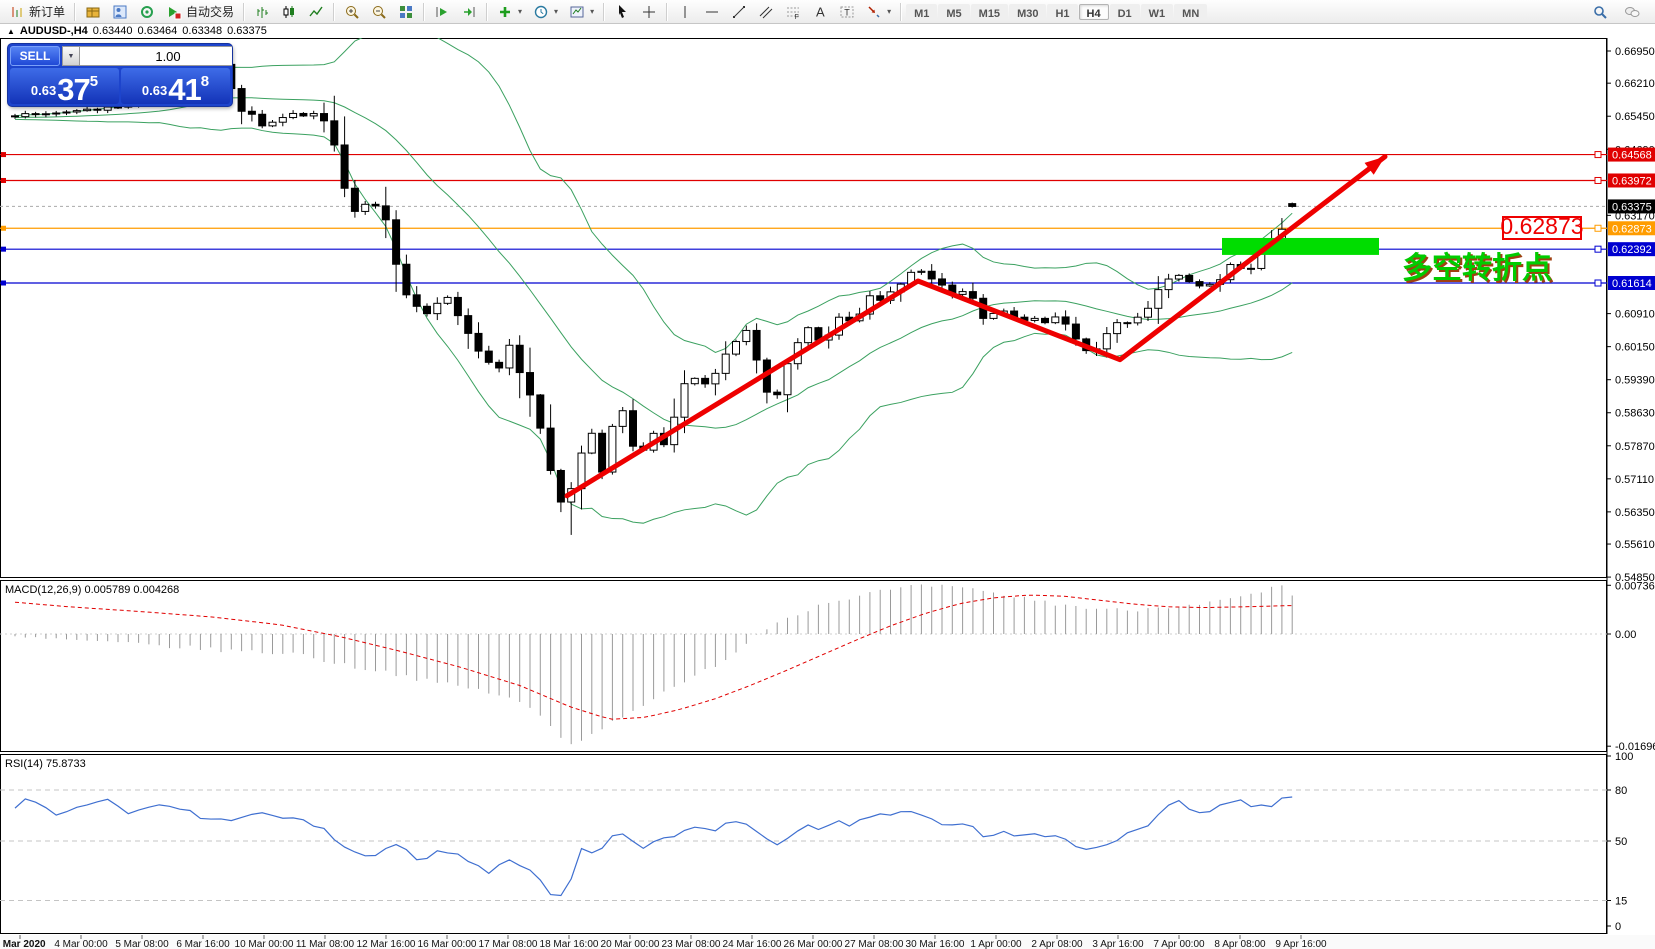 Image resolution: width=1655 pixels, height=949 pixels. I want to click on sell-price-button: 0.63 37 5, so click(64, 86).